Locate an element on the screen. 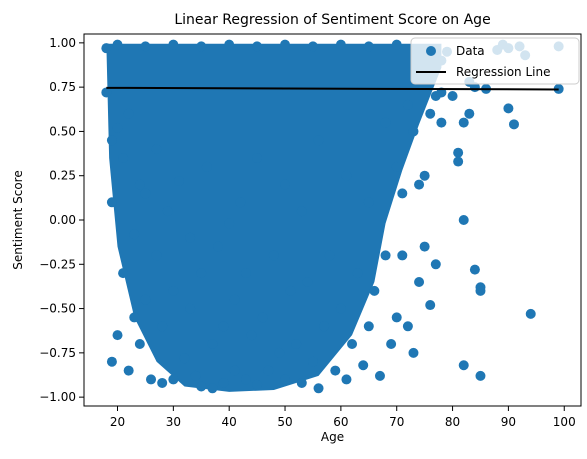 This screenshot has width=587, height=459. regression-line is located at coordinates (332, 88).